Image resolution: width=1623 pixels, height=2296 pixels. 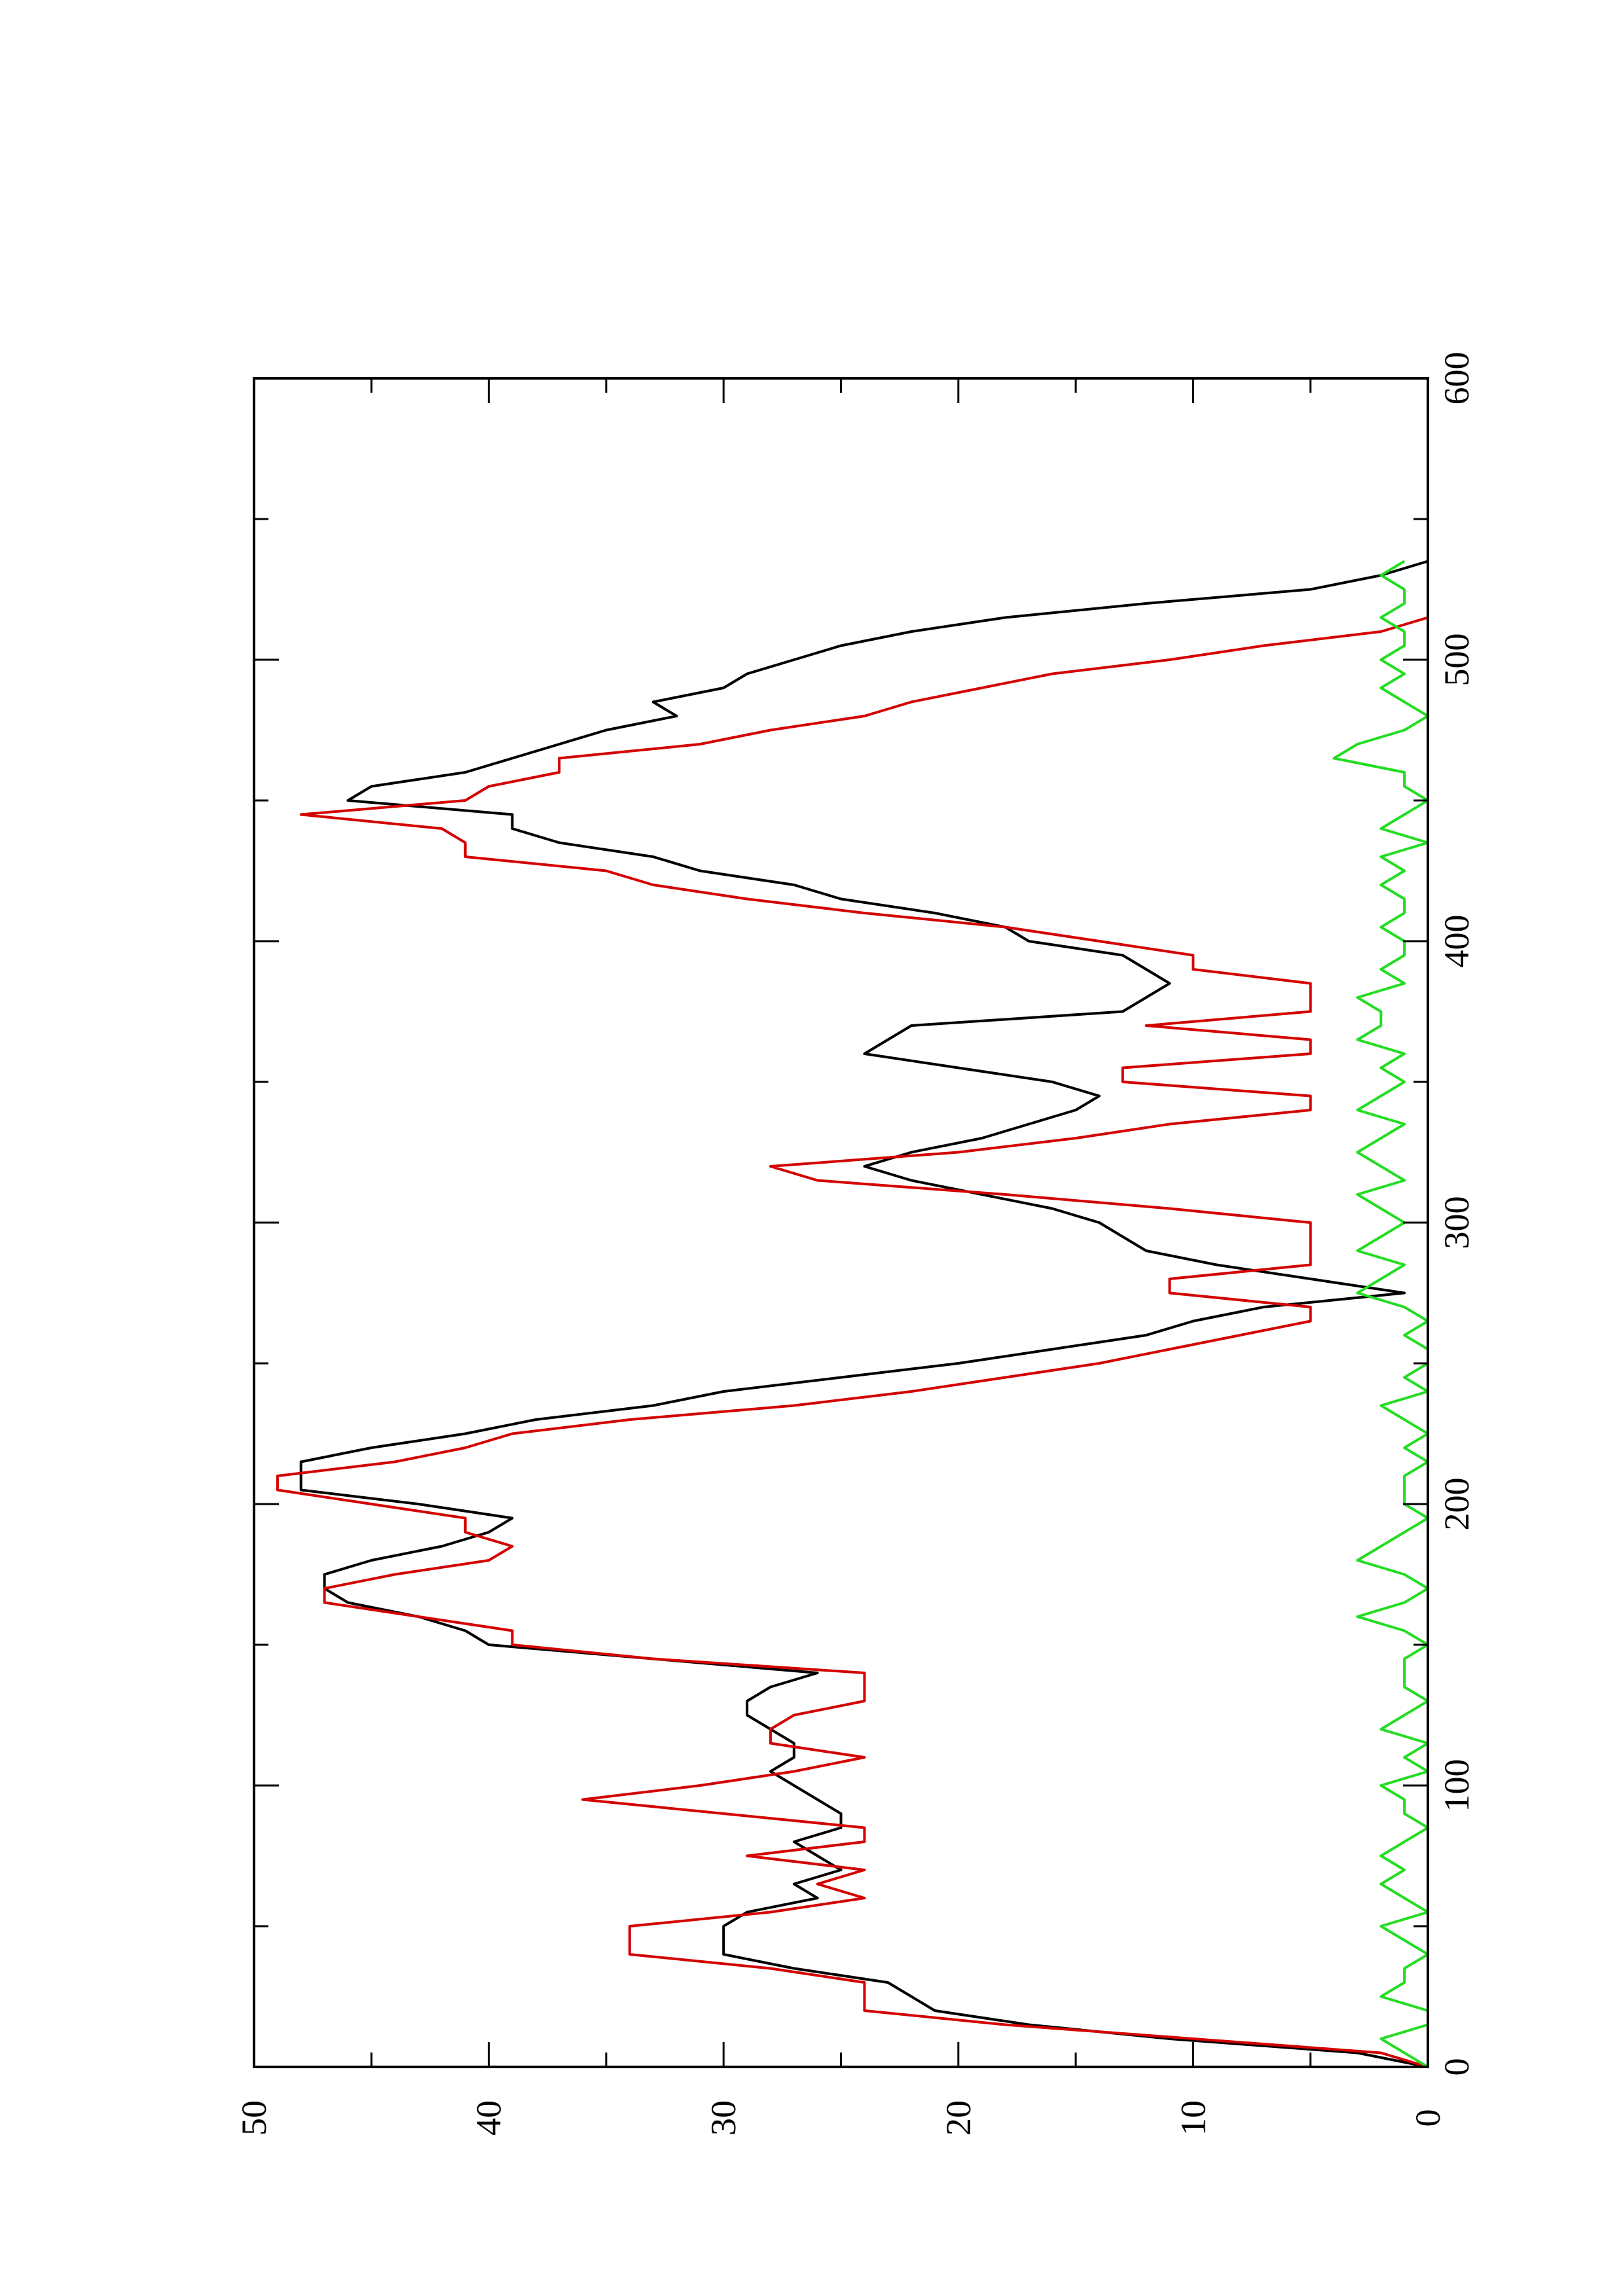 I want to click on y-tick-label: 40, so click(x=489, y=2118).